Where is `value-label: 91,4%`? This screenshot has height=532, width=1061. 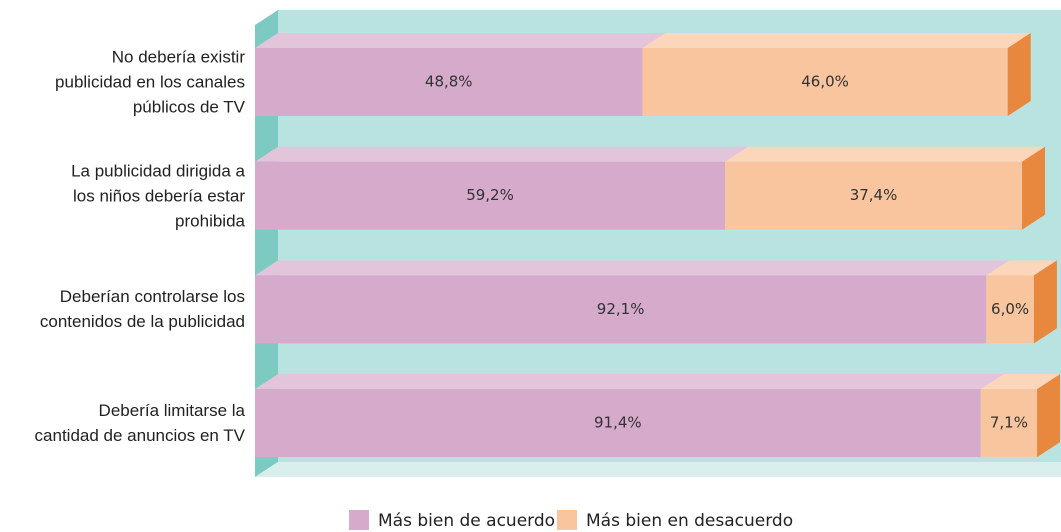
value-label: 91,4% is located at coordinates (618, 423).